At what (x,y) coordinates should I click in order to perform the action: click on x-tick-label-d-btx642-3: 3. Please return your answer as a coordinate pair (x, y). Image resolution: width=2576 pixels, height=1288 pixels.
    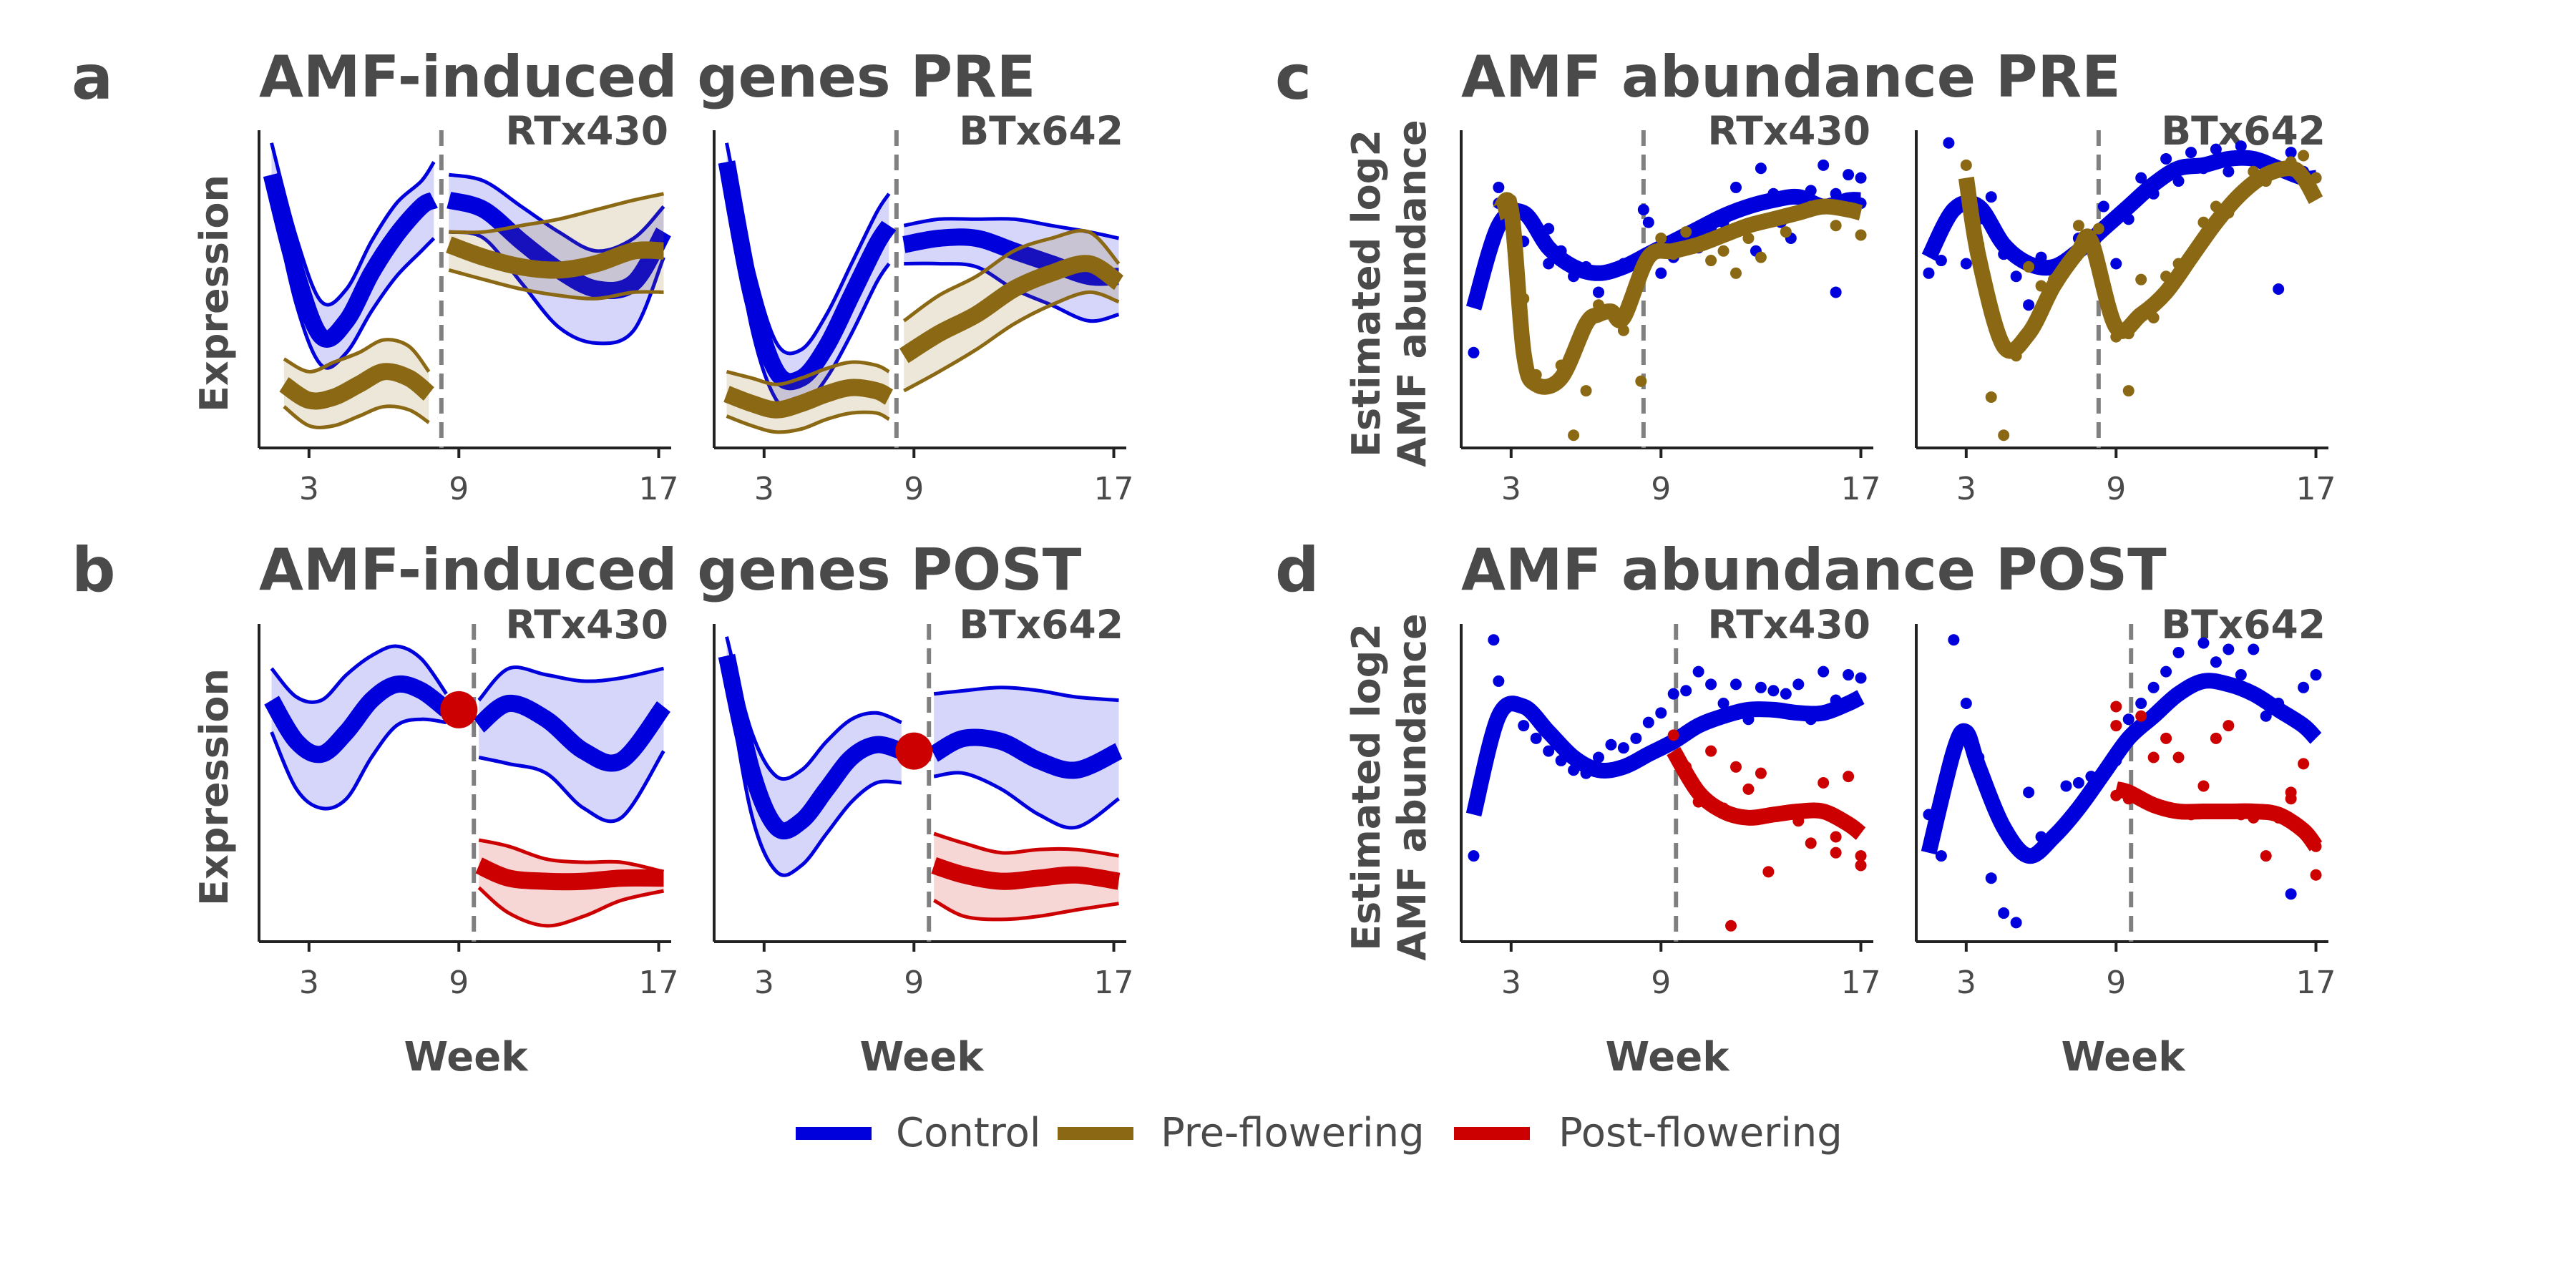
    Looking at the image, I should click on (1966, 983).